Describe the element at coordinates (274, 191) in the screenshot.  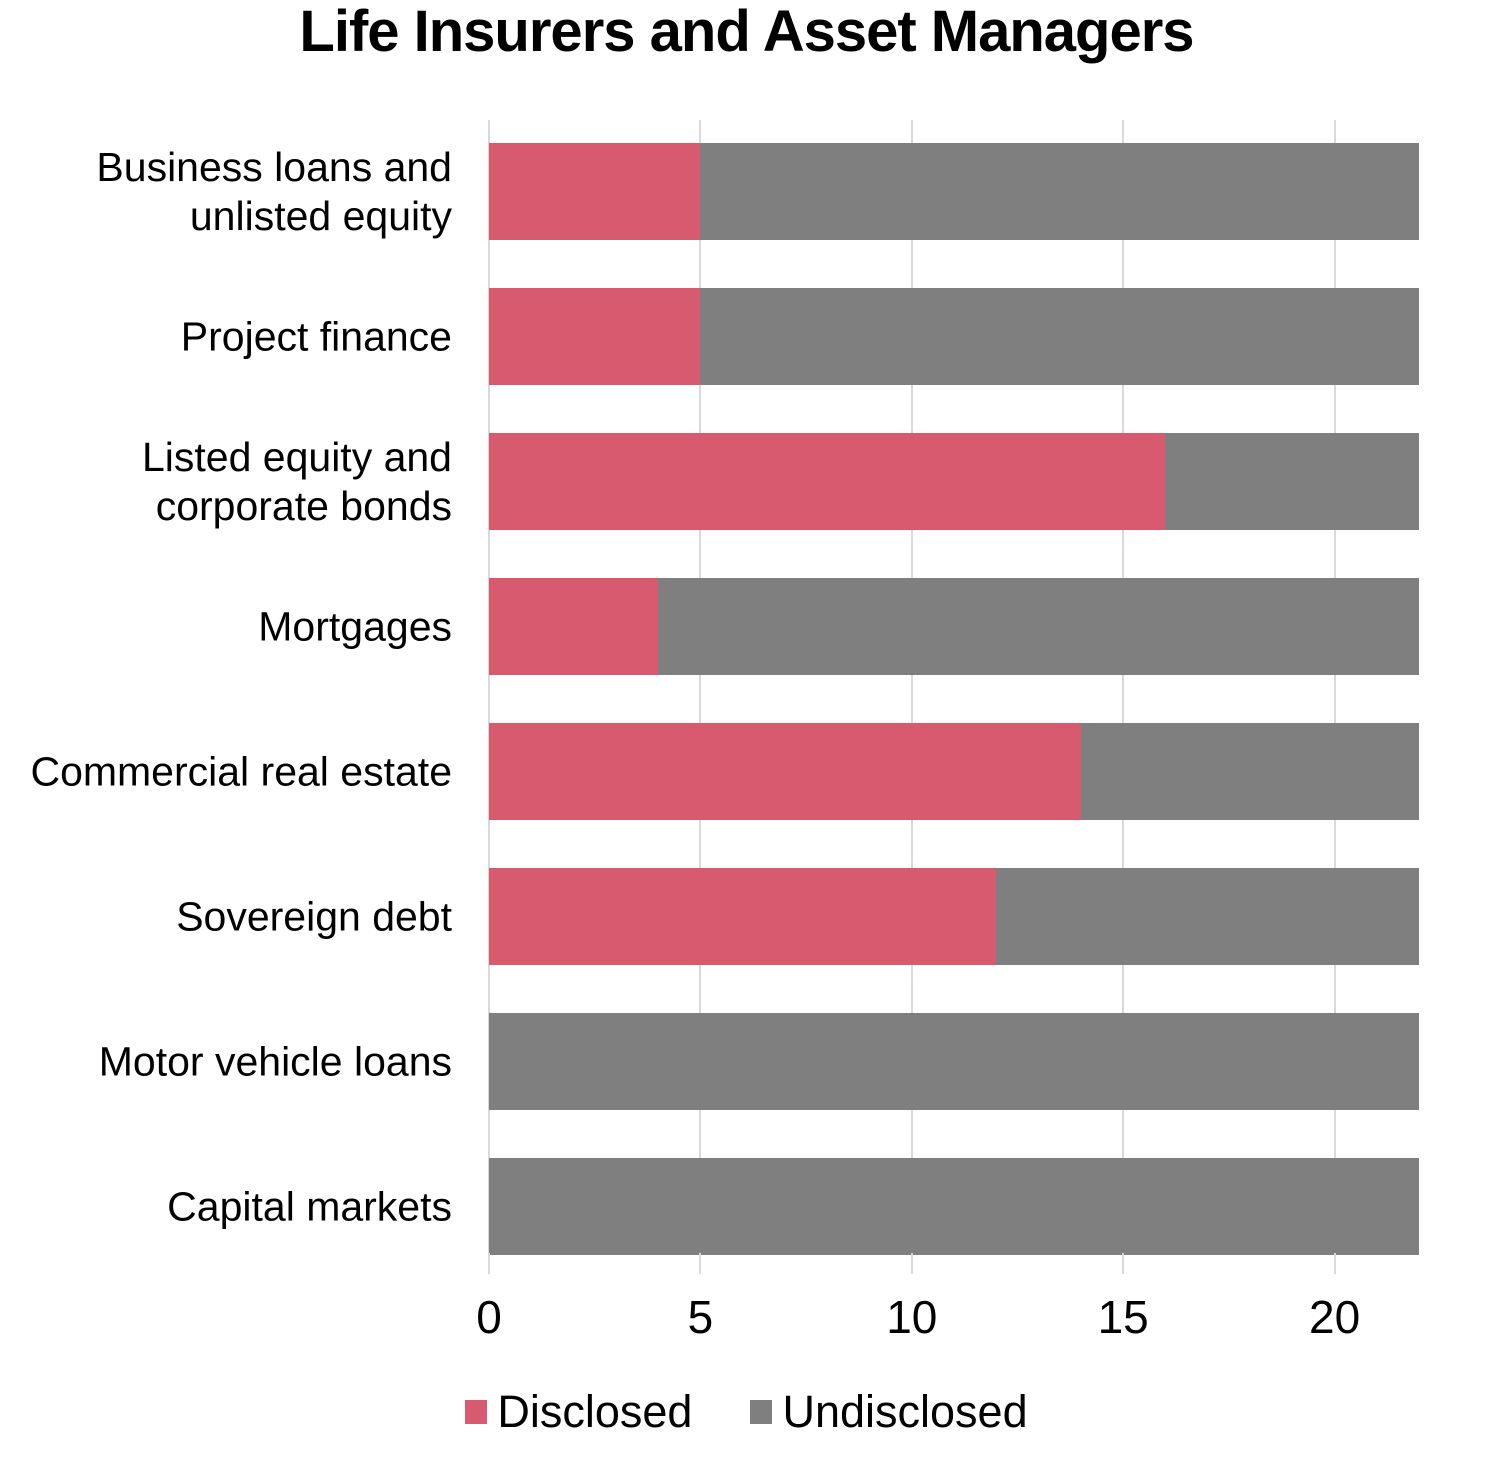
I see `category-label: Business loans and unlisted equity` at that location.